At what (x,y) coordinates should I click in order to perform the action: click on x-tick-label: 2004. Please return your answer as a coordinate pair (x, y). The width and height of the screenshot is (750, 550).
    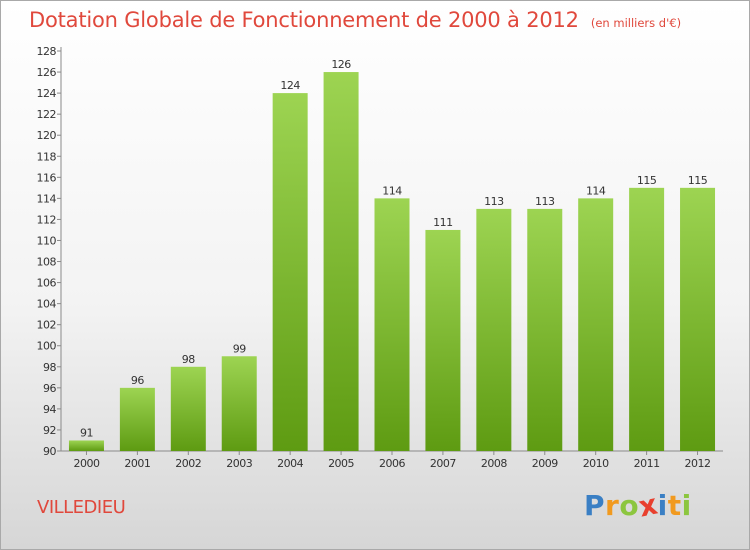
    Looking at the image, I should click on (290, 463).